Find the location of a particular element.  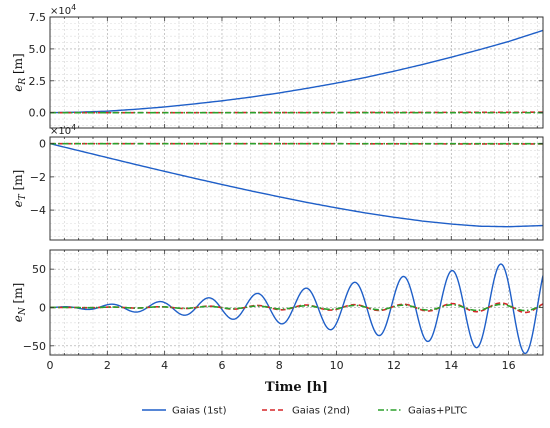

x-tick-label: 4 is located at coordinates (164, 365).